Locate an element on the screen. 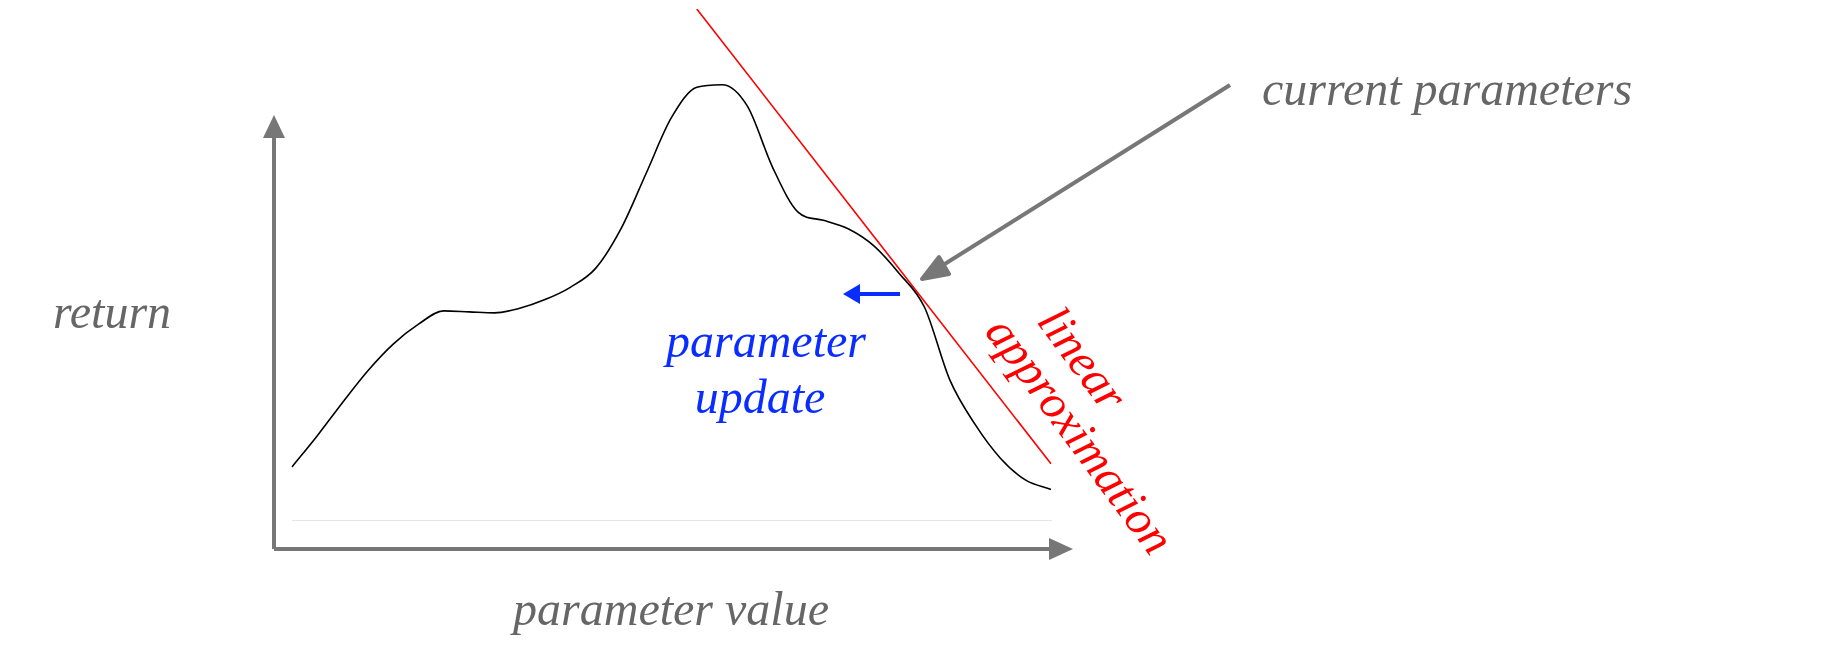 The height and width of the screenshot is (650, 1846). y-axis-title: return is located at coordinates (112, 311).